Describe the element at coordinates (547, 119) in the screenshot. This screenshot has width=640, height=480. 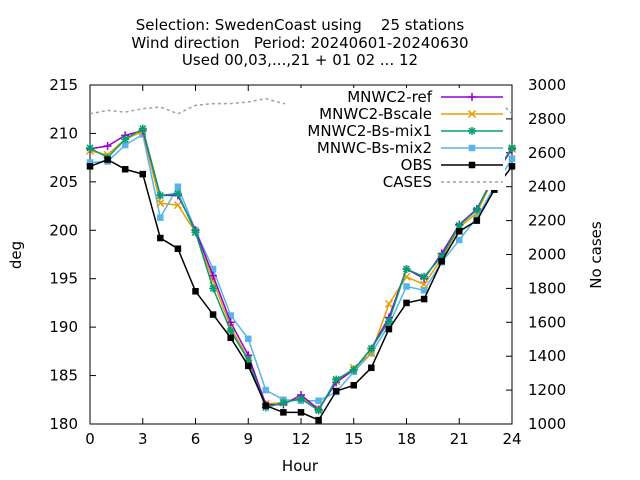
I see `y2-tick-label: 2800` at that location.